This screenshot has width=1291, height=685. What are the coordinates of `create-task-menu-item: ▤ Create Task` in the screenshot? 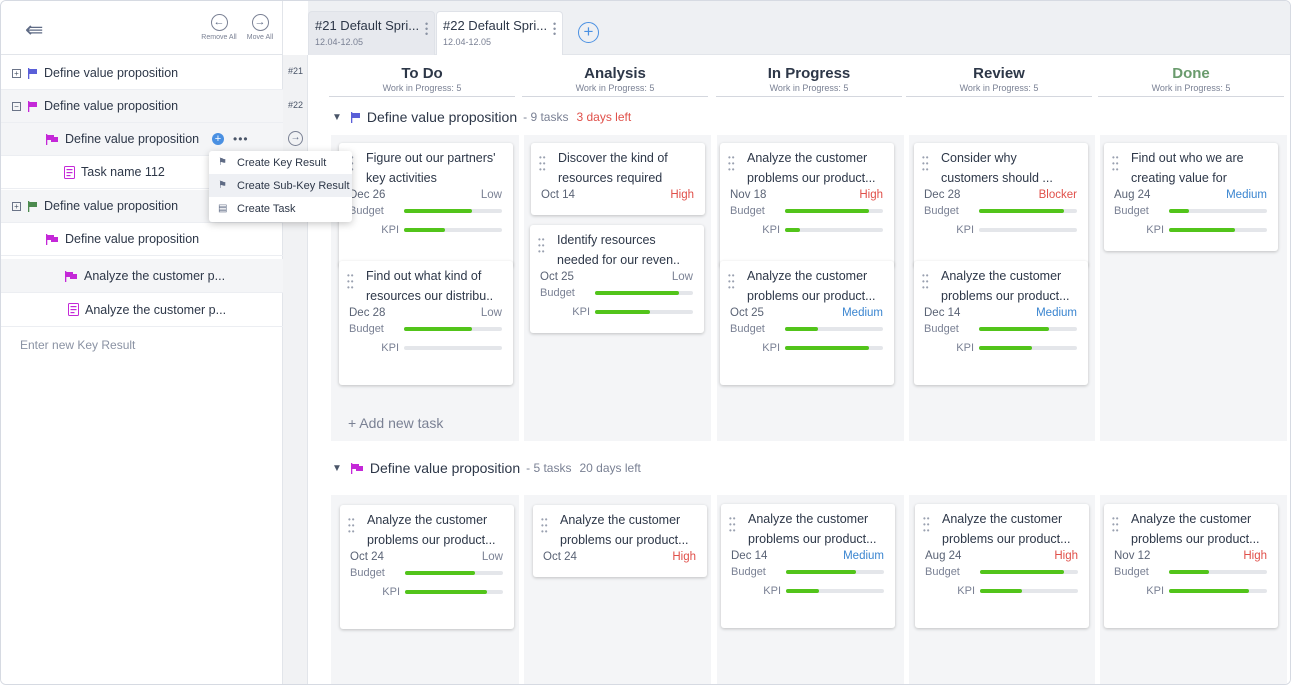 It's located at (280, 208).